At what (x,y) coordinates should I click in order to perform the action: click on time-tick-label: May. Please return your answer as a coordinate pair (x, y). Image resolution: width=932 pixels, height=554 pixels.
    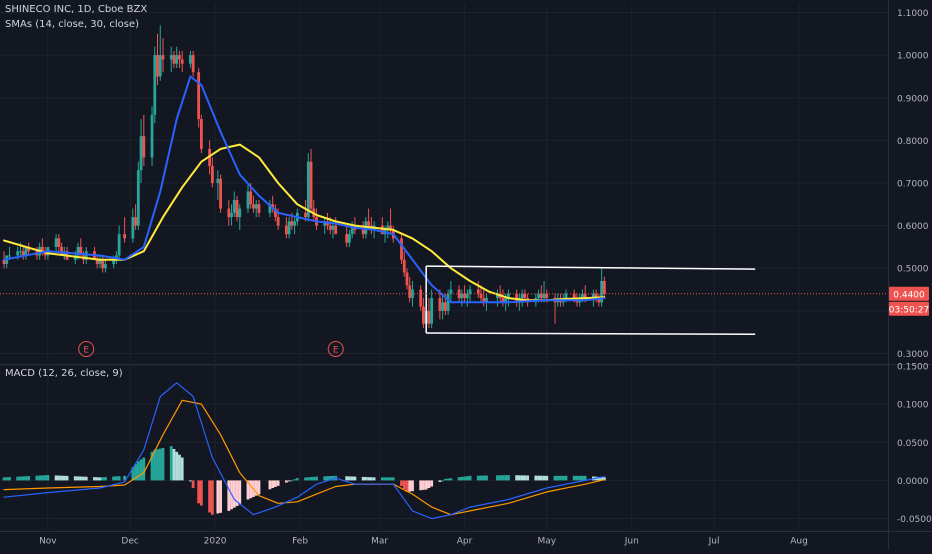
    Looking at the image, I should click on (546, 542).